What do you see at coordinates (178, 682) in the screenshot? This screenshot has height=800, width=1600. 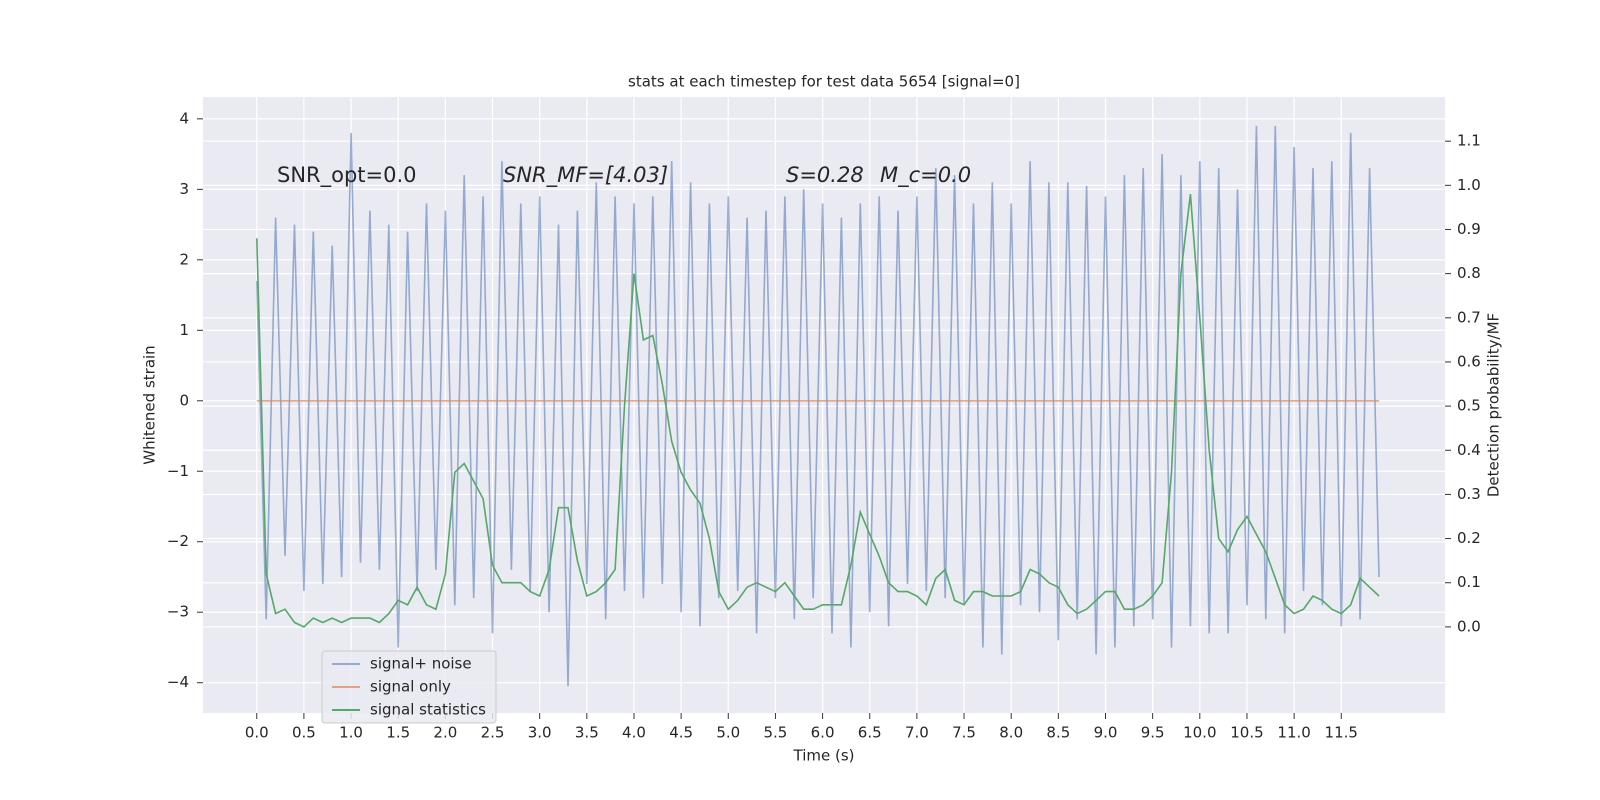 I see `y-tick-label: −4` at bounding box center [178, 682].